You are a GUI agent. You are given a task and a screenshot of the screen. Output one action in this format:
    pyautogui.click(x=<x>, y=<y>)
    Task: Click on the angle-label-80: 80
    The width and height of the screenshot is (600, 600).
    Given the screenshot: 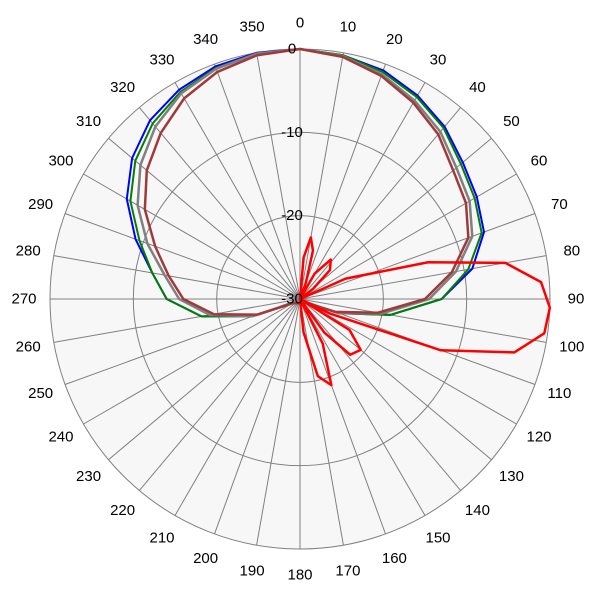 What is the action you would take?
    pyautogui.click(x=571, y=251)
    